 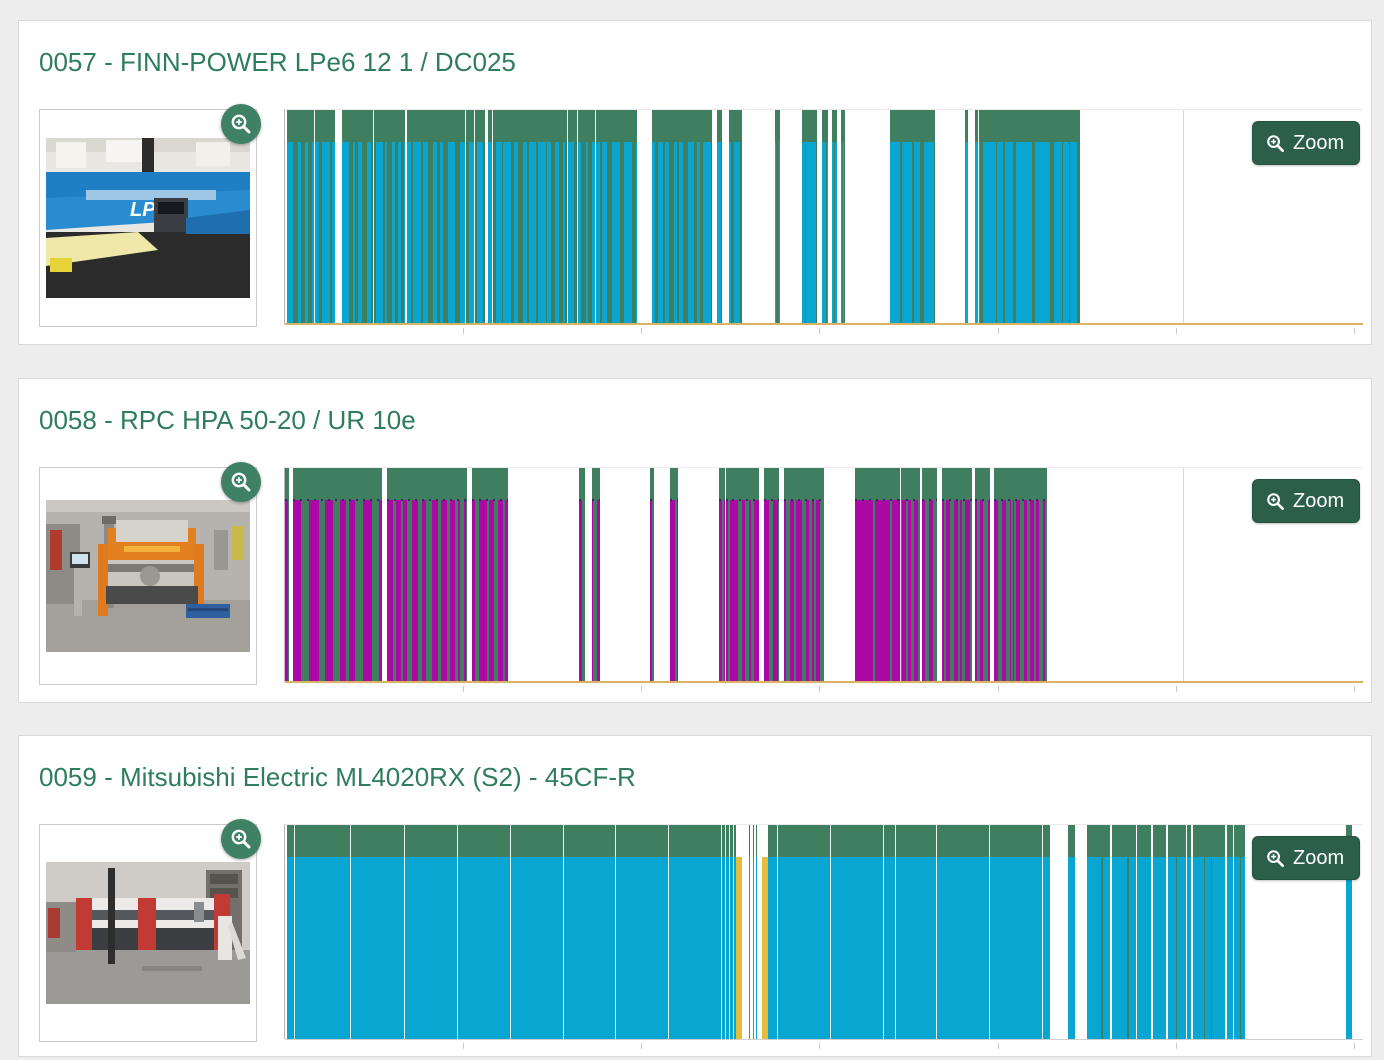 I want to click on machine-photo-thumbnail: LP, so click(x=148, y=218).